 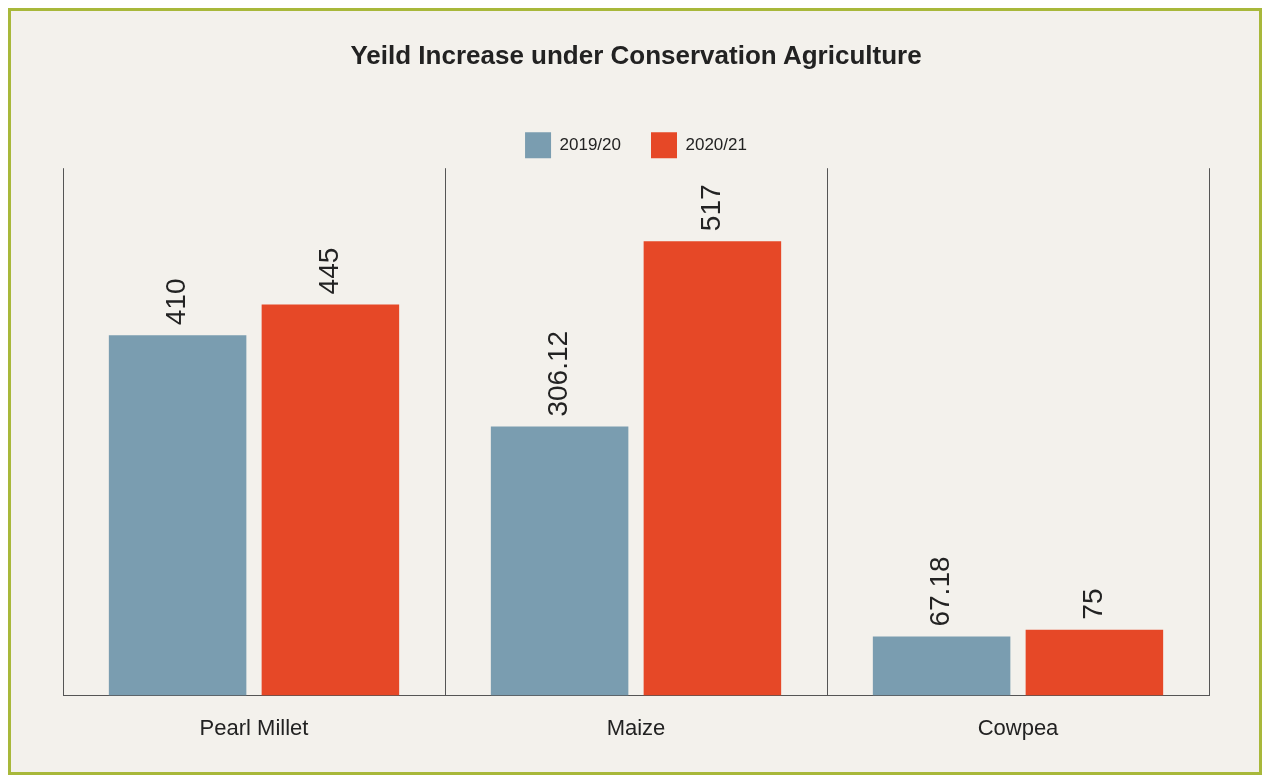 I want to click on x-tick-label: Maize, so click(x=636, y=727).